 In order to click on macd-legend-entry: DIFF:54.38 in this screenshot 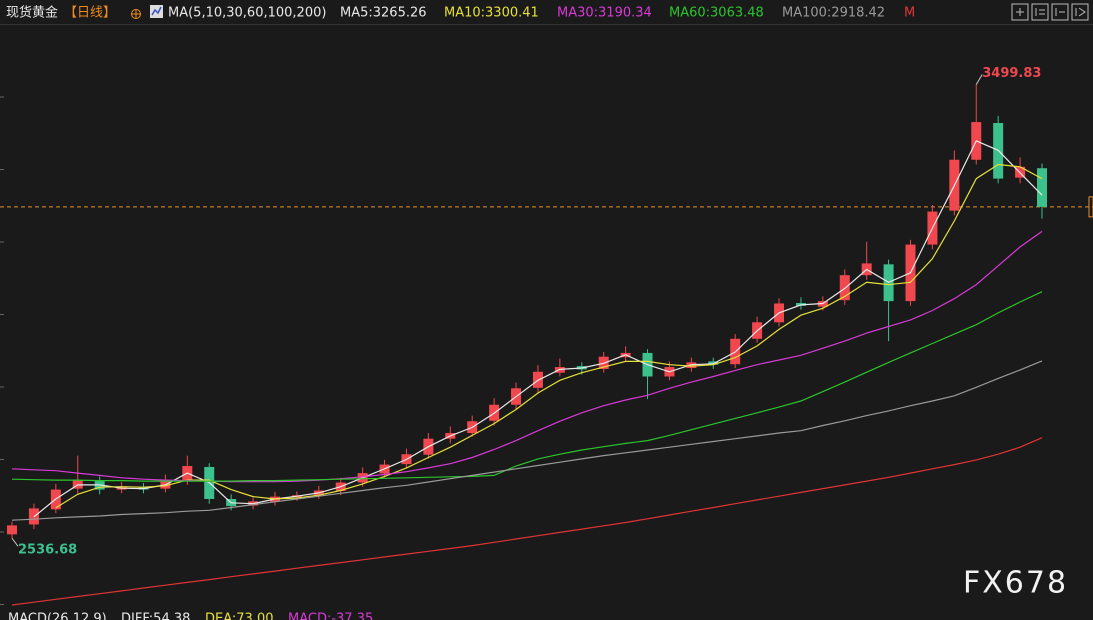, I will do `click(155, 616)`.